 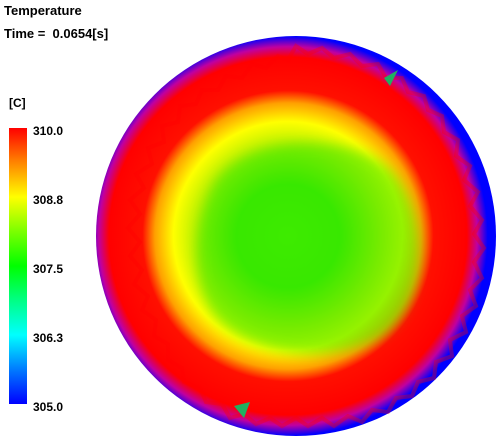 What do you see at coordinates (391, 78) in the screenshot?
I see `artifact-top` at bounding box center [391, 78].